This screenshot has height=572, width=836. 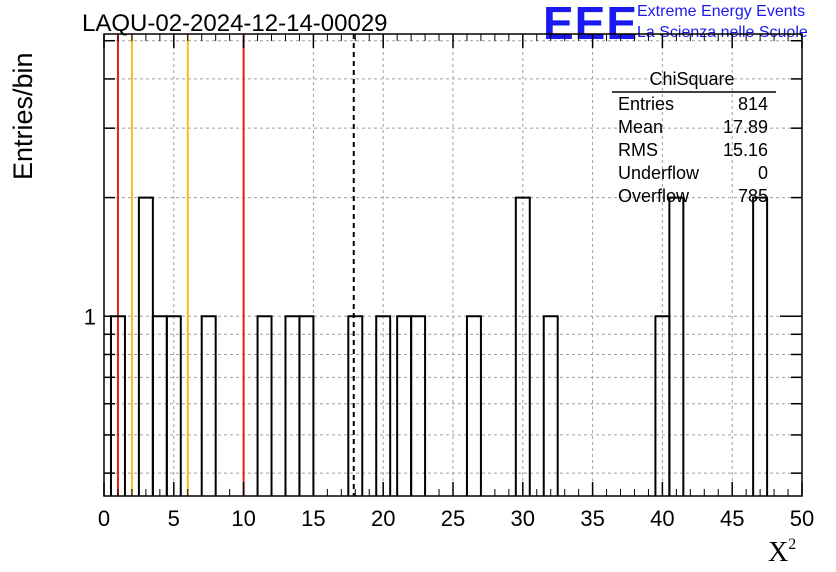 What do you see at coordinates (691, 79) in the screenshot?
I see `stats-box-title: ChiSquare` at bounding box center [691, 79].